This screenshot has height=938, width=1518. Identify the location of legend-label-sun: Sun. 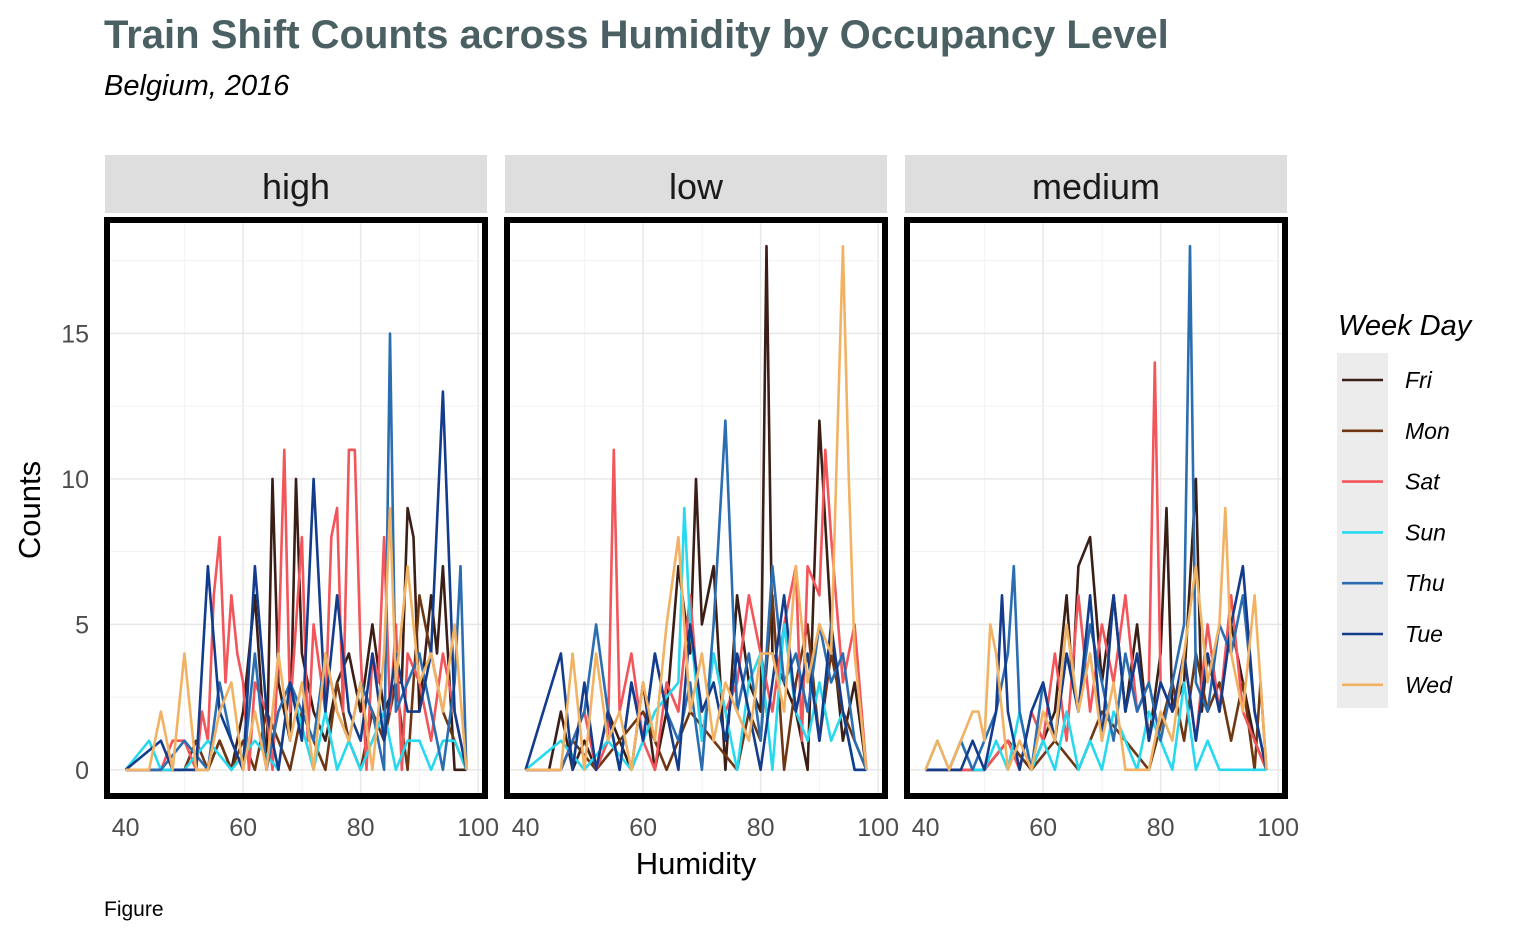
(1425, 532).